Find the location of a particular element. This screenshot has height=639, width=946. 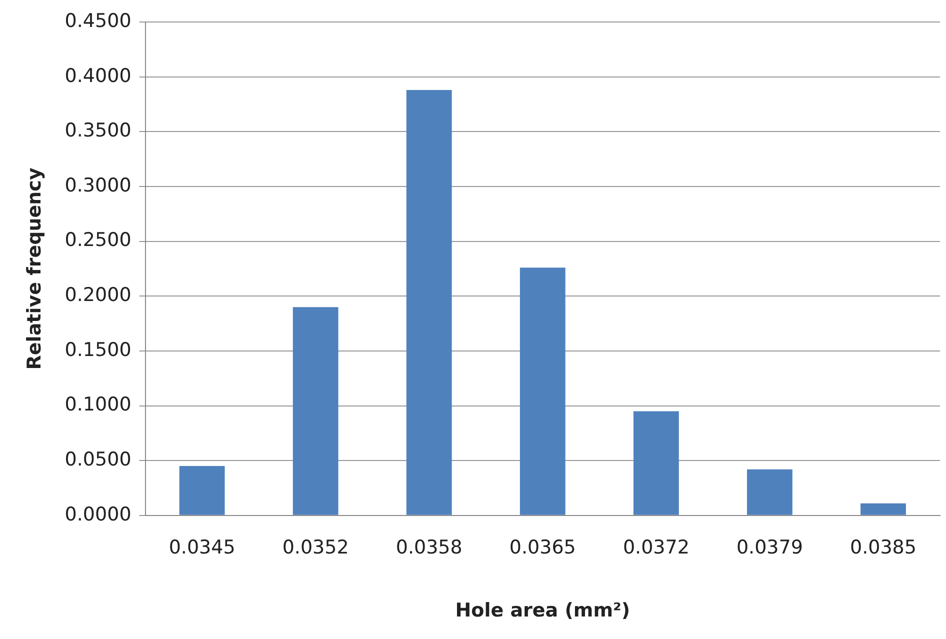

y-tick-label: 0.4500 is located at coordinates (98, 21).